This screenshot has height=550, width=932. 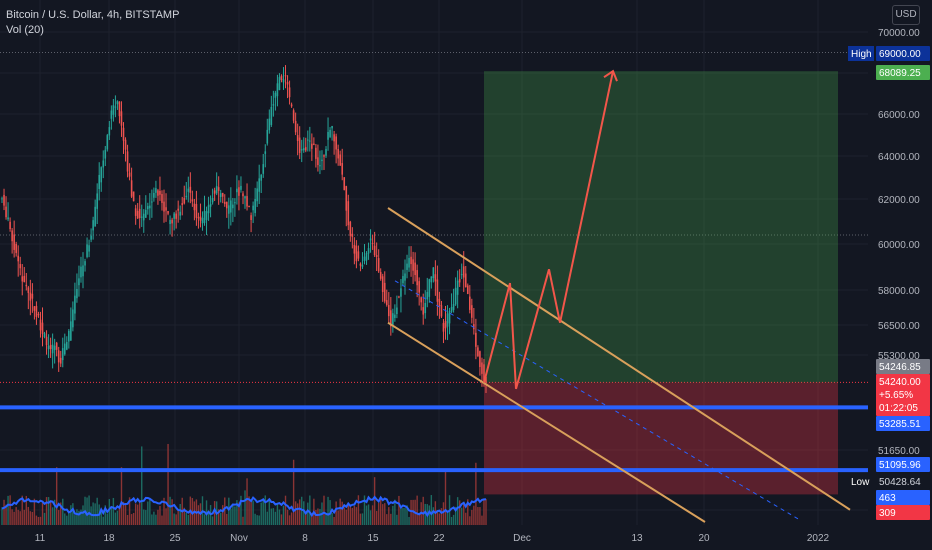 What do you see at coordinates (93, 15) in the screenshot?
I see `symbol-title: Bitcoin / U.S. Dollar, 4h, BITSTAMP` at bounding box center [93, 15].